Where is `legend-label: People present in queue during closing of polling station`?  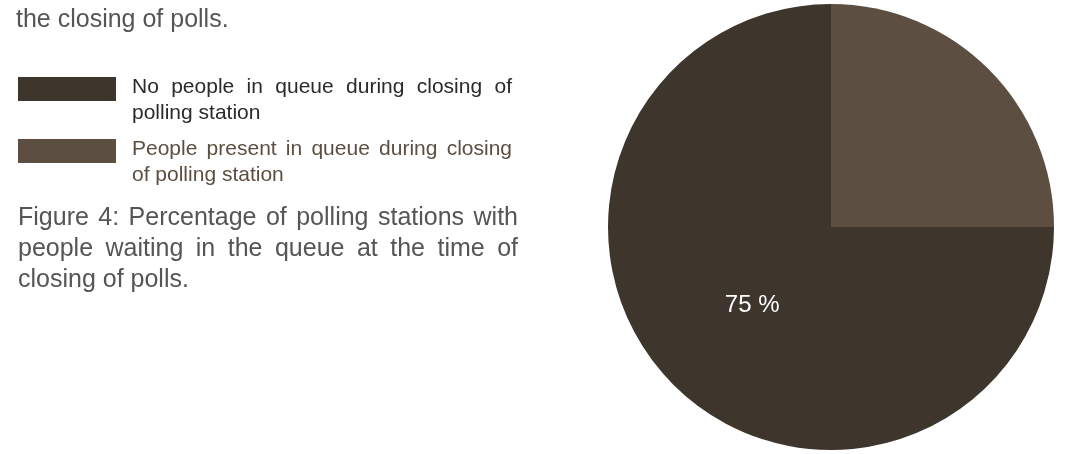
legend-label: People present in queue during closing of polling station is located at coordinates (322, 161).